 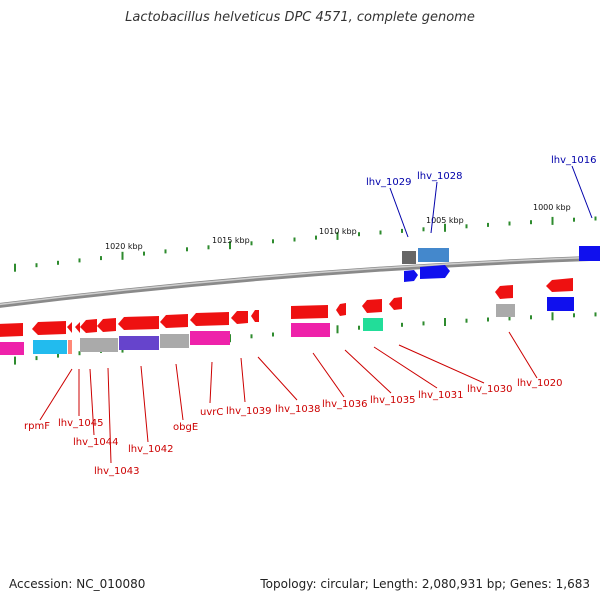 What do you see at coordinates (539, 383) in the screenshot?
I see `label-lhv-1020: lhv_1020` at bounding box center [539, 383].